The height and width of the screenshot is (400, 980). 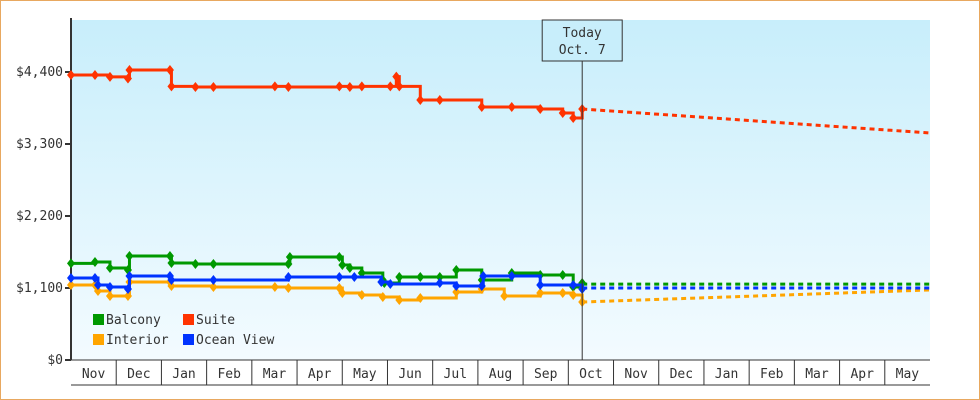 I want to click on today-label: Today, so click(x=582, y=33).